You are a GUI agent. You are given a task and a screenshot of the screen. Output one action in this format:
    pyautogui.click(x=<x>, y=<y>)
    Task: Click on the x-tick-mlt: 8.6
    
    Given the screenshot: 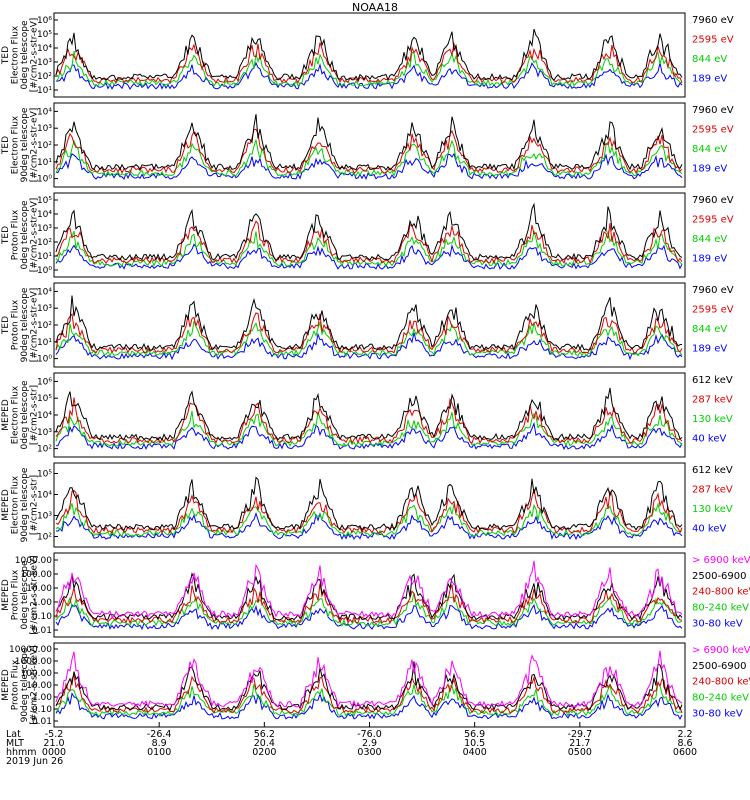 What is the action you would take?
    pyautogui.click(x=684, y=743)
    